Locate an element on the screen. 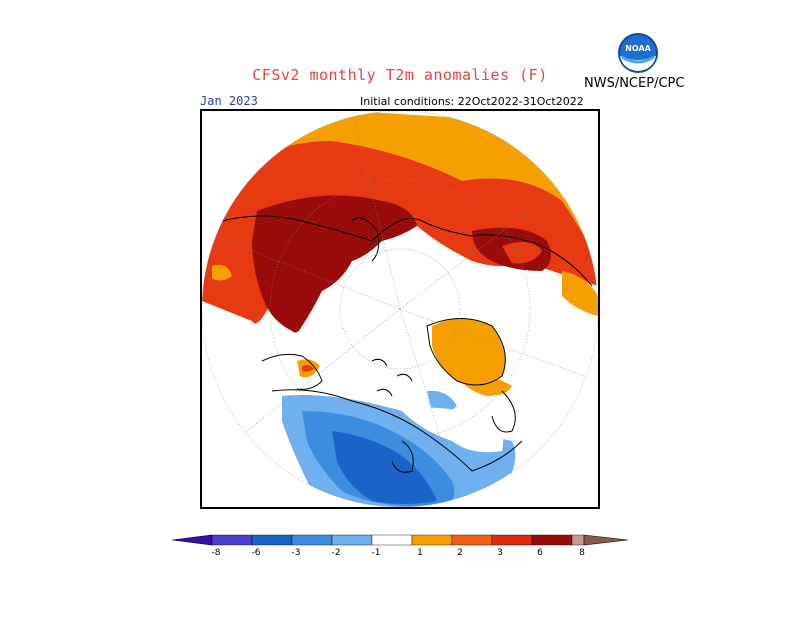 The image size is (800, 618). anomaly-region-red is located at coordinates (400, 232).